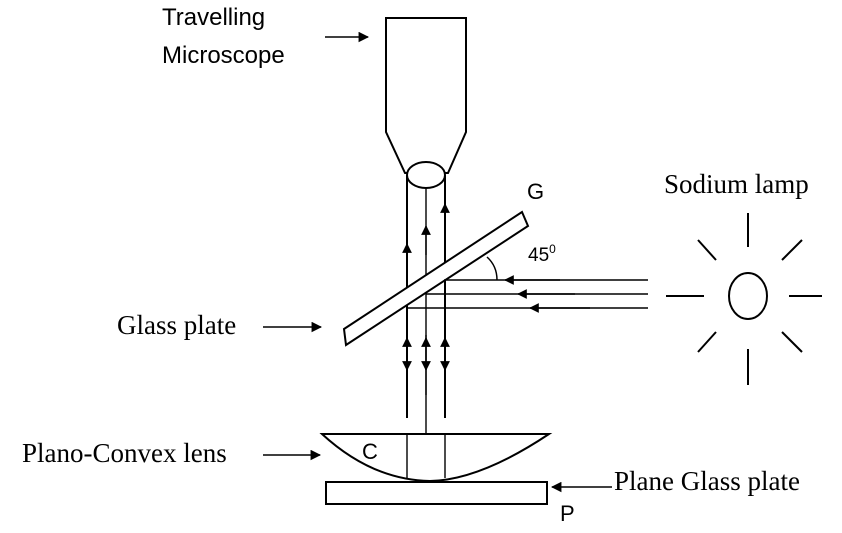 This screenshot has height=533, width=842. What do you see at coordinates (567, 513) in the screenshot?
I see `p-label: P` at bounding box center [567, 513].